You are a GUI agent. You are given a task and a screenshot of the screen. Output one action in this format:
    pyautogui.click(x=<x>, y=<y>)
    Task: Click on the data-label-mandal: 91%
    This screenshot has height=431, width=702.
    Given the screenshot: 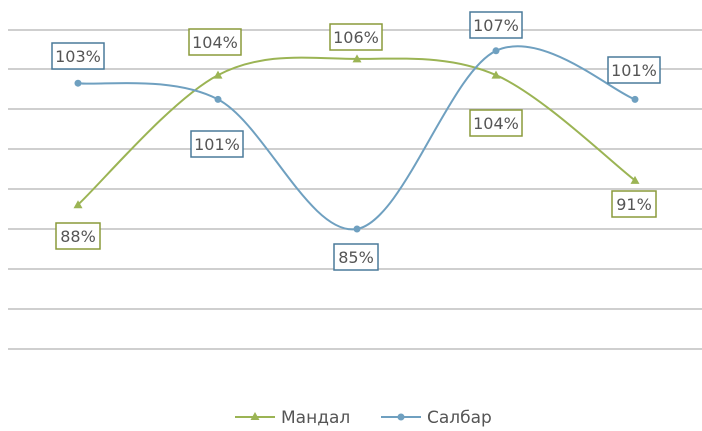 What is the action you would take?
    pyautogui.click(x=634, y=204)
    